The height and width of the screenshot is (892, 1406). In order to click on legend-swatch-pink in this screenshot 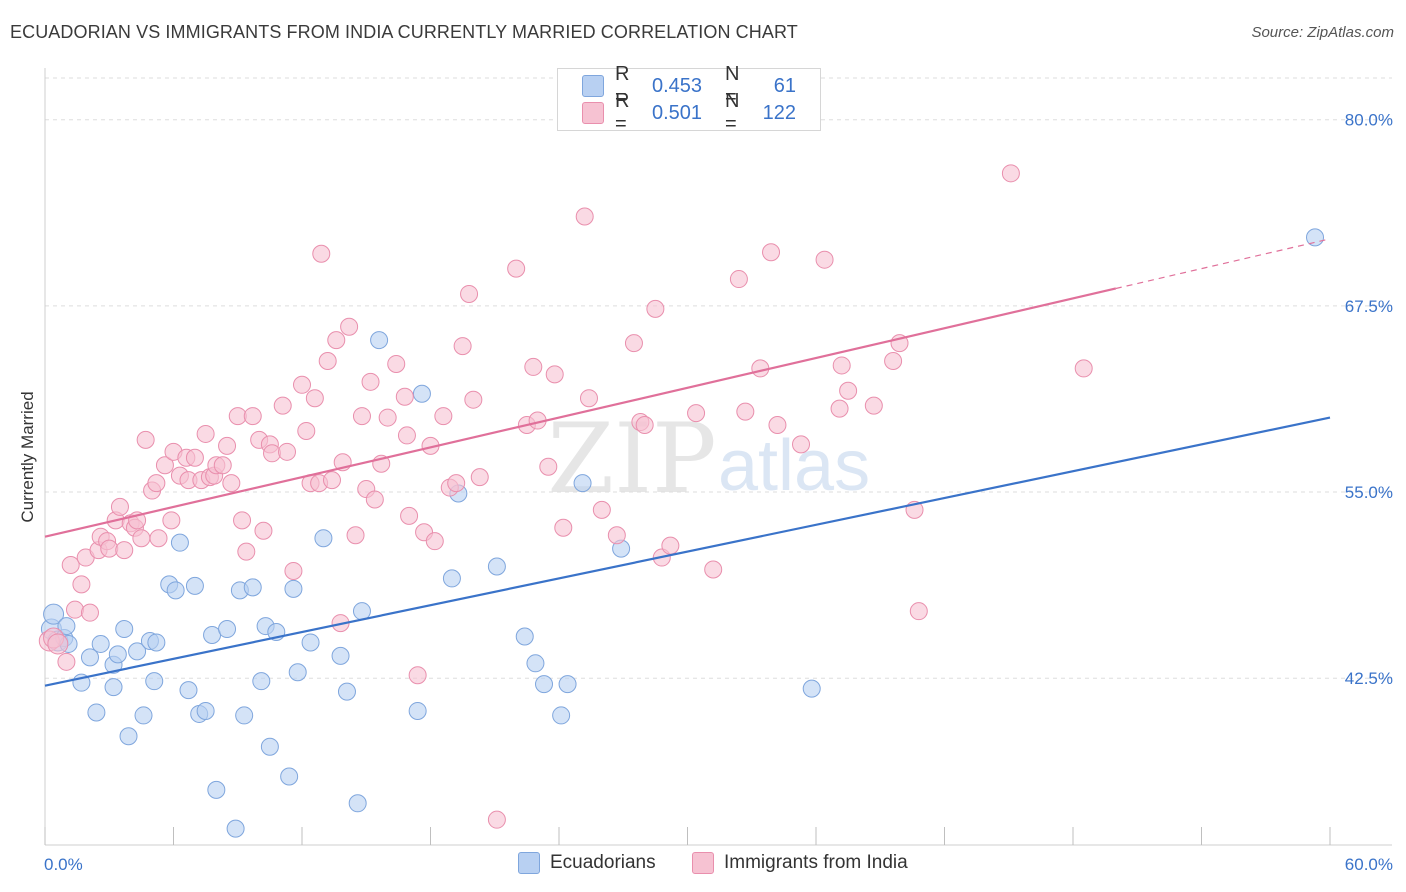, I will do `click(703, 863)`.